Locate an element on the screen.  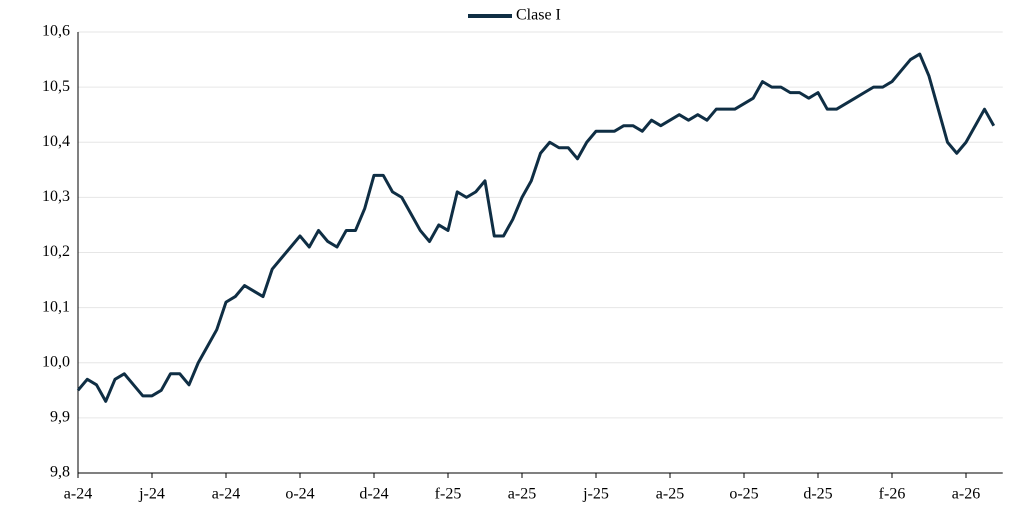
y-tick-label: 10,0 is located at coordinates (56, 361).